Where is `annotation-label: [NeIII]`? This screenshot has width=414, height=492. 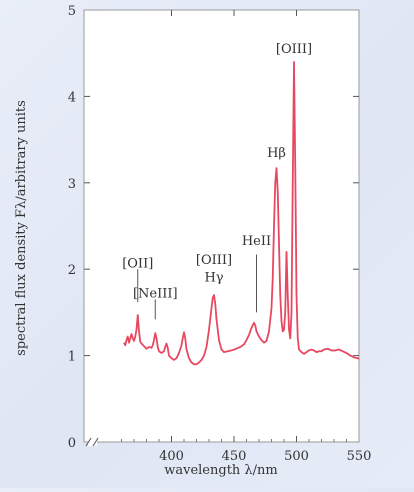 annotation-label: [NeIII] is located at coordinates (155, 294).